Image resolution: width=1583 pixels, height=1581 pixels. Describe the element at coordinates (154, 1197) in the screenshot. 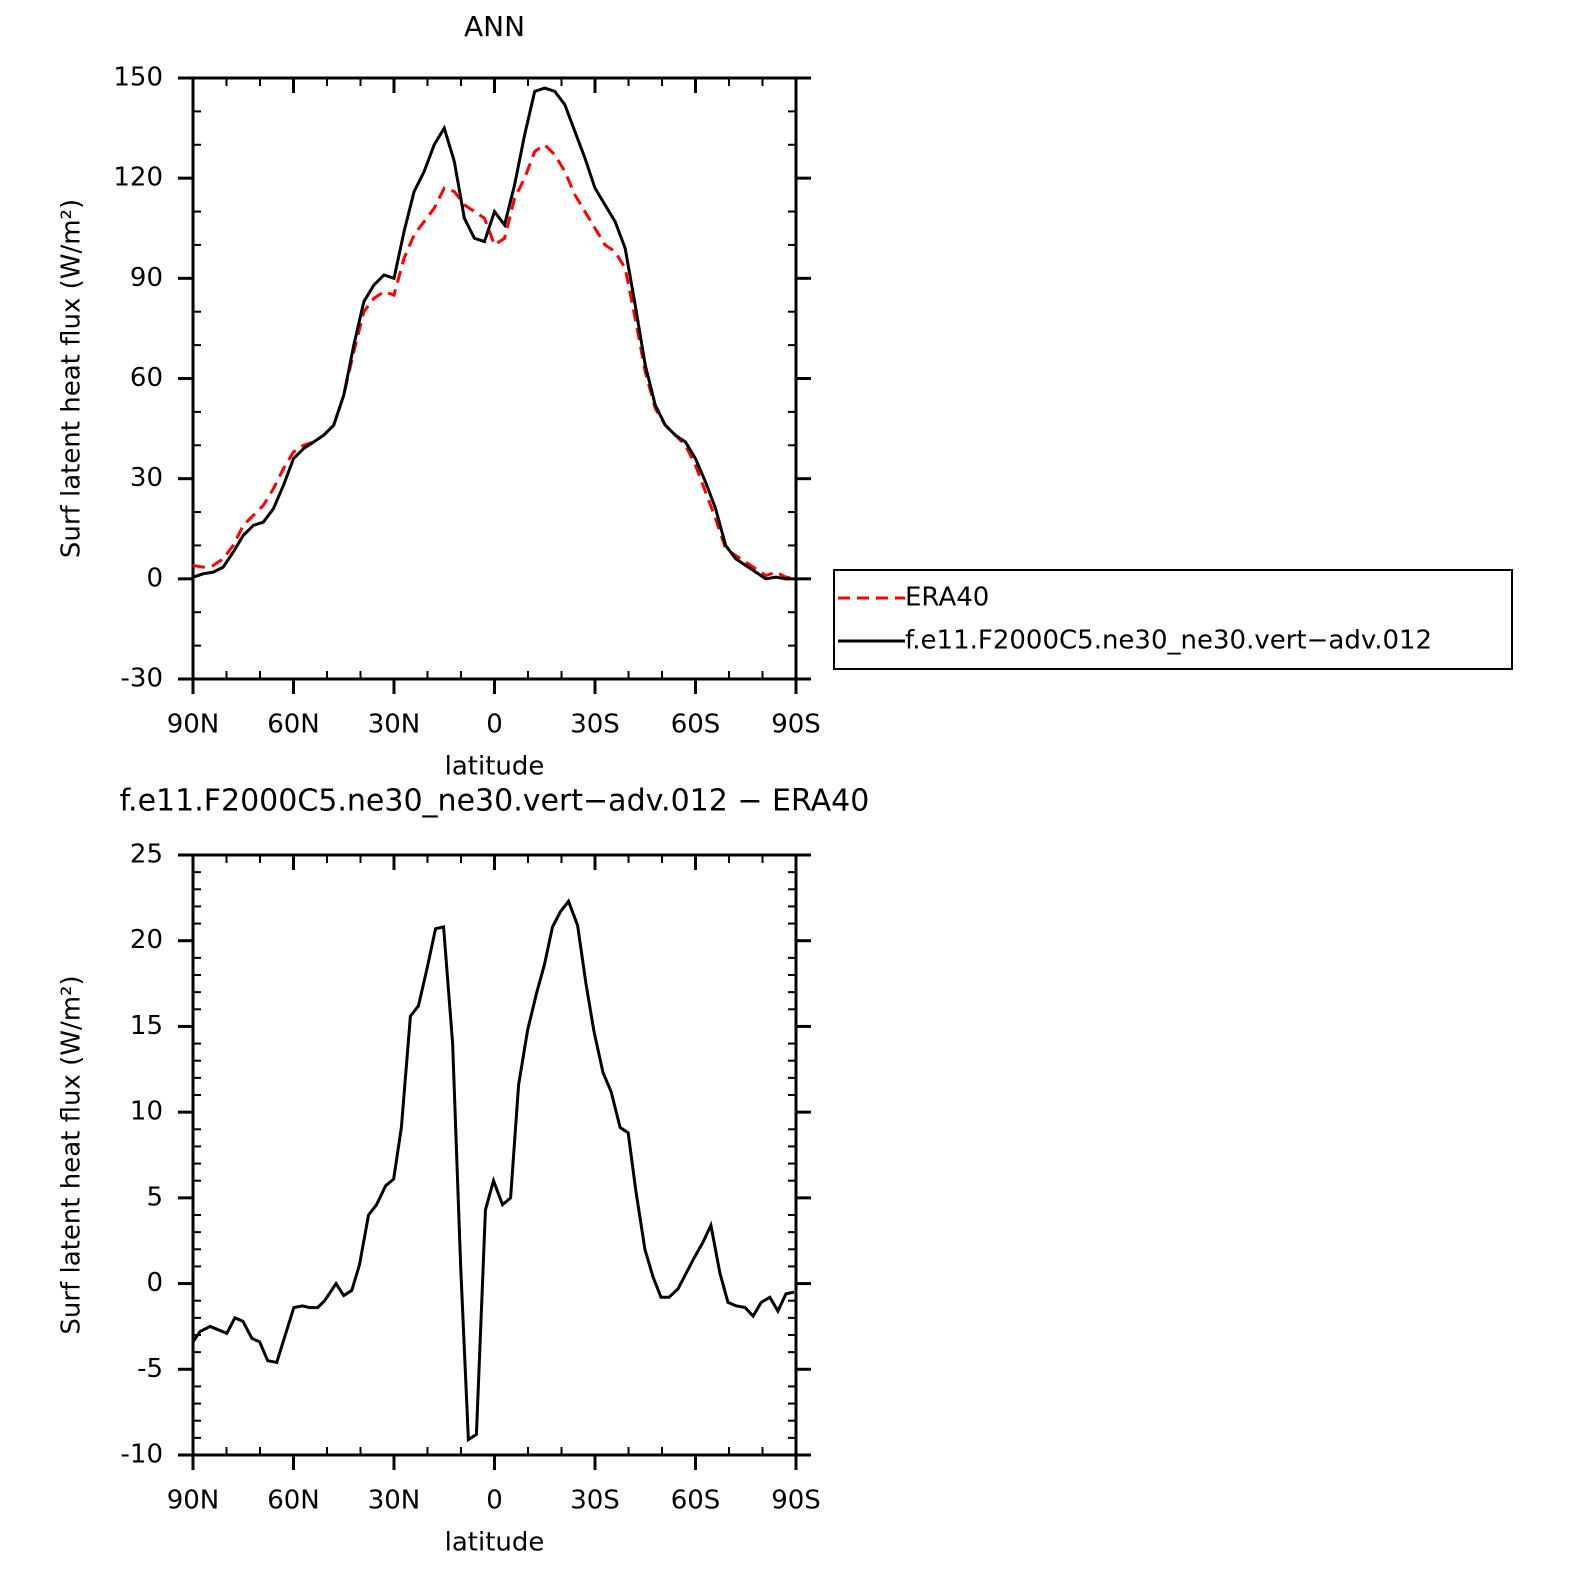

I see `y-tick-label: 5` at that location.